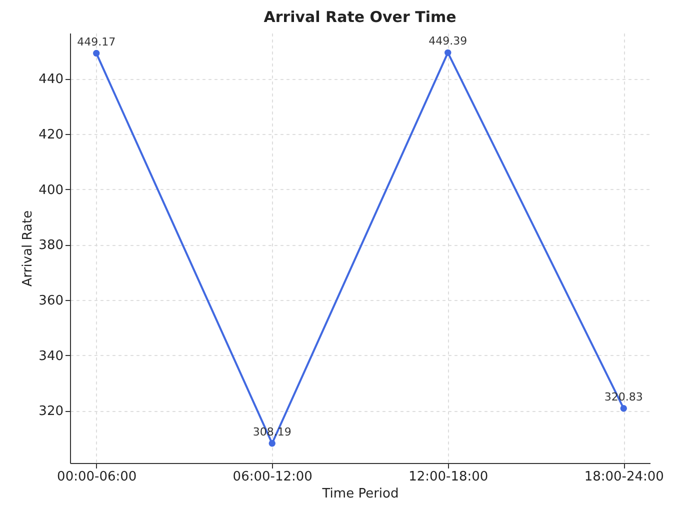 This screenshot has width=673, height=506. Describe the element at coordinates (51, 190) in the screenshot. I see `y-tick-label: 400` at that location.